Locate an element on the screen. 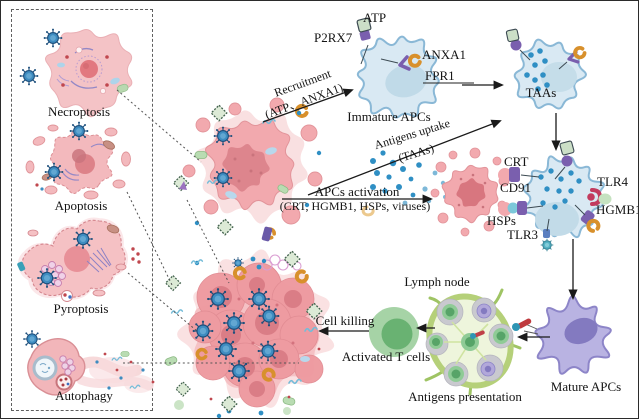  activated-t-cells-label: Activated T cells is located at coordinates (386, 356).